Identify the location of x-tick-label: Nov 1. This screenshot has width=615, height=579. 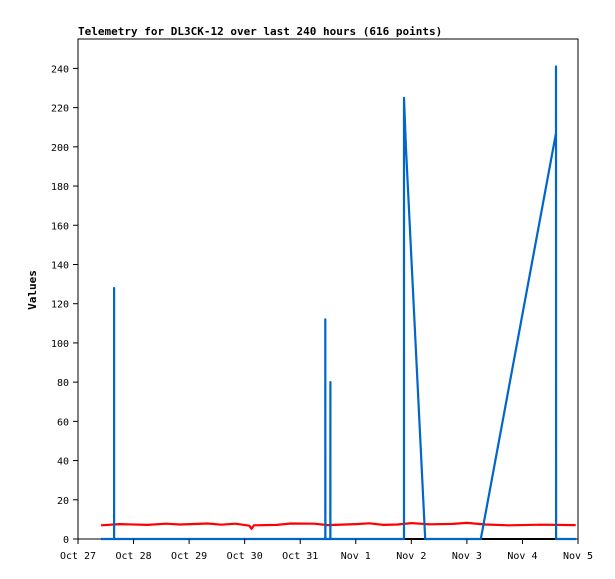
(356, 556).